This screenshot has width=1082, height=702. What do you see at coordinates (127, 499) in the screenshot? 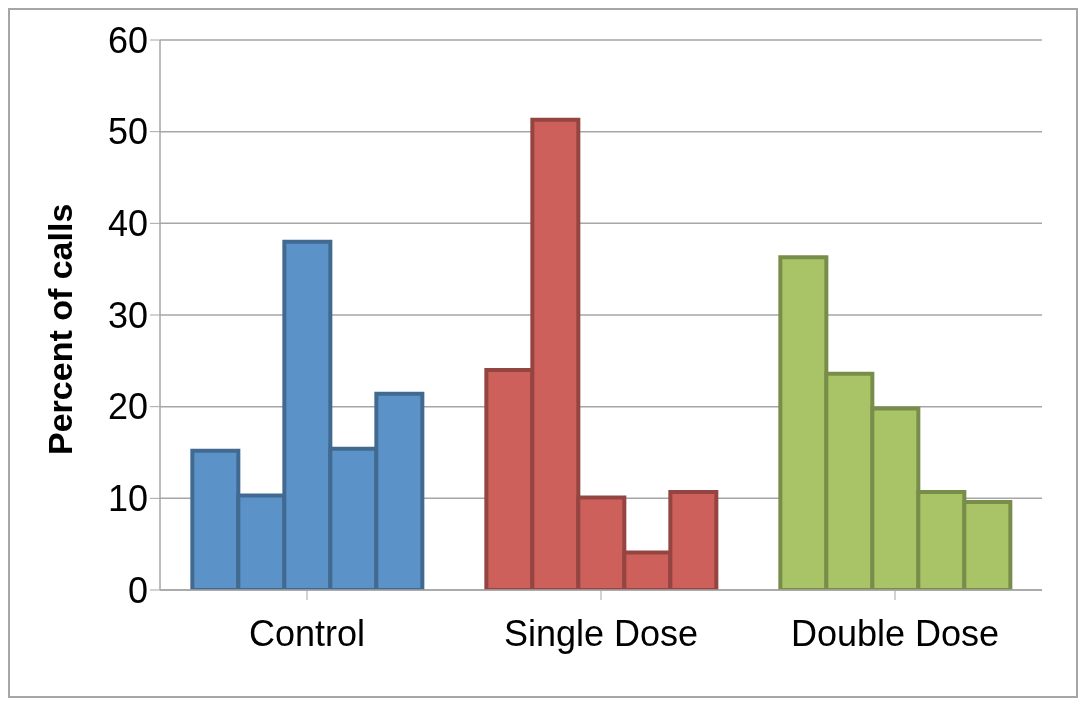
I see `y-tick-label: 10` at bounding box center [127, 499].